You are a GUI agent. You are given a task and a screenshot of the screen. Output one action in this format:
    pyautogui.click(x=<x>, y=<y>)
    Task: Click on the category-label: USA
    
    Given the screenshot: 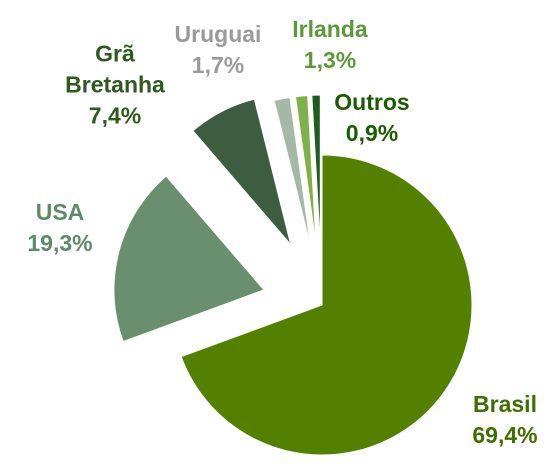 What is the action you would take?
    pyautogui.click(x=60, y=212)
    